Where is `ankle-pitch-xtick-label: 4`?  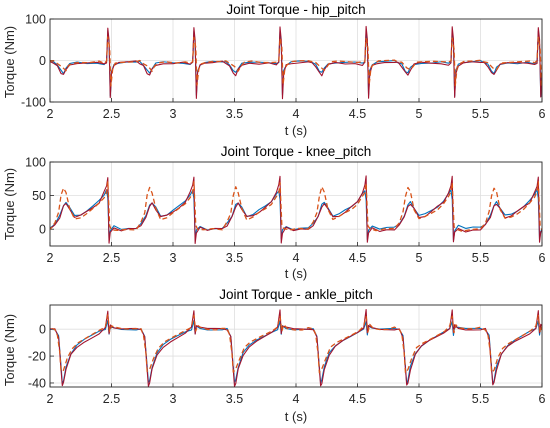
ankle-pitch-xtick-label: 4 is located at coordinates (296, 399).